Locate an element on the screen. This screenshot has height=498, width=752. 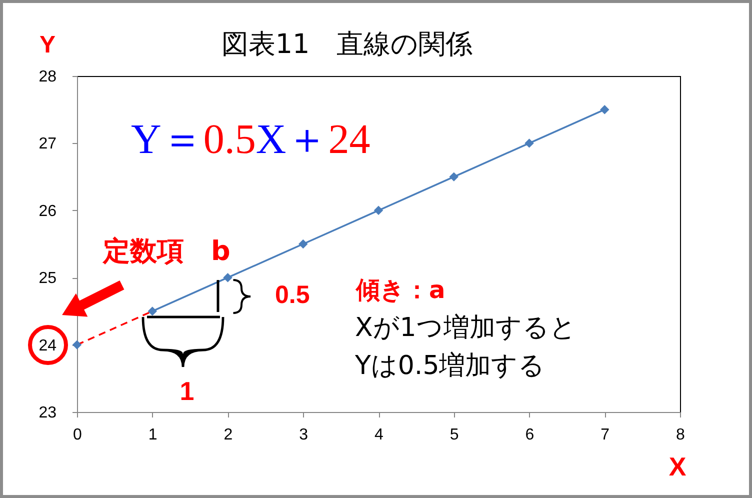
annotation: 傾き：a is located at coordinates (400, 290).